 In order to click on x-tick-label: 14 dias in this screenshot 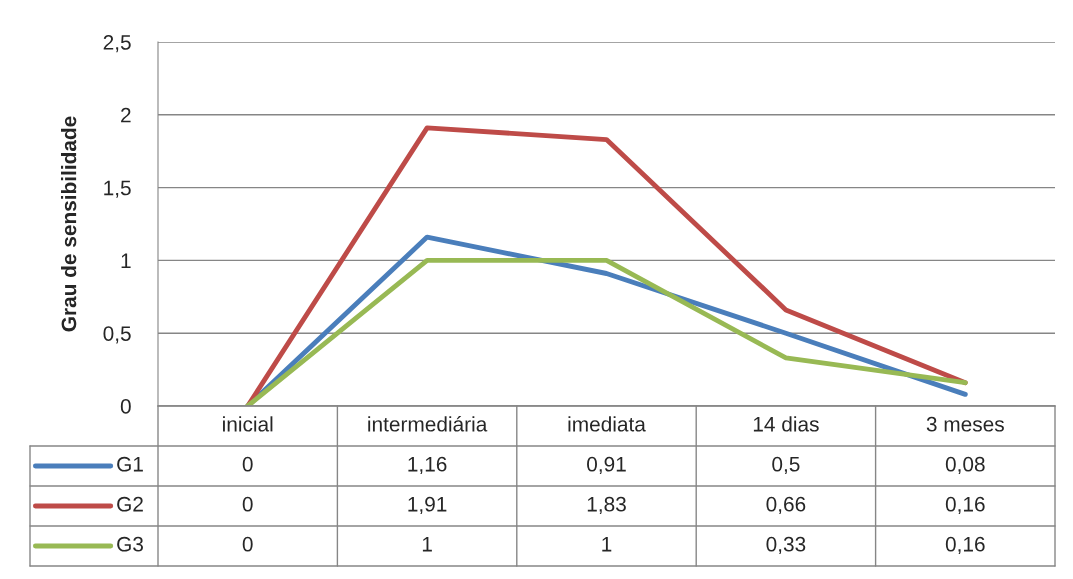, I will do `click(786, 424)`.